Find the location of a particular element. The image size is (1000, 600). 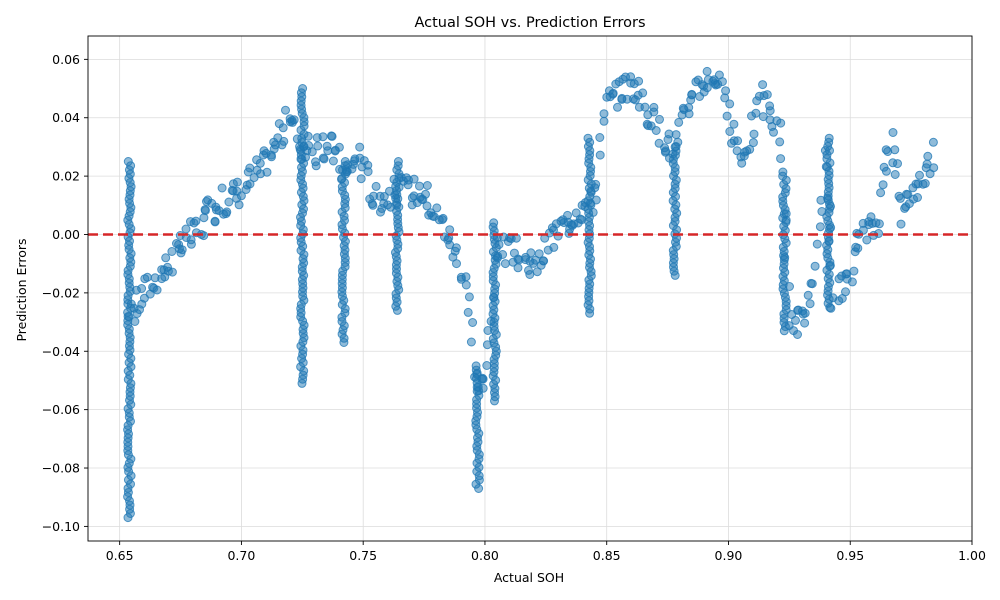

x-axis-ticks: 0.65 0.70 0.75 0.80 0.85 0.90 0.95 1.00 is located at coordinates (546, 552).